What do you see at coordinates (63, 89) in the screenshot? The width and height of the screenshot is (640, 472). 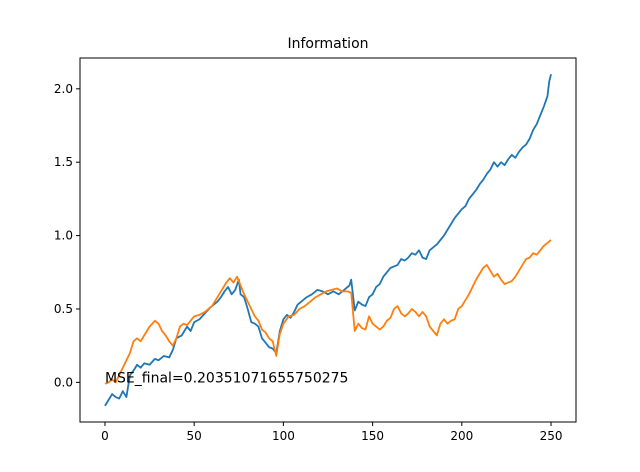 I see `y-tick-label: 2.0` at bounding box center [63, 89].